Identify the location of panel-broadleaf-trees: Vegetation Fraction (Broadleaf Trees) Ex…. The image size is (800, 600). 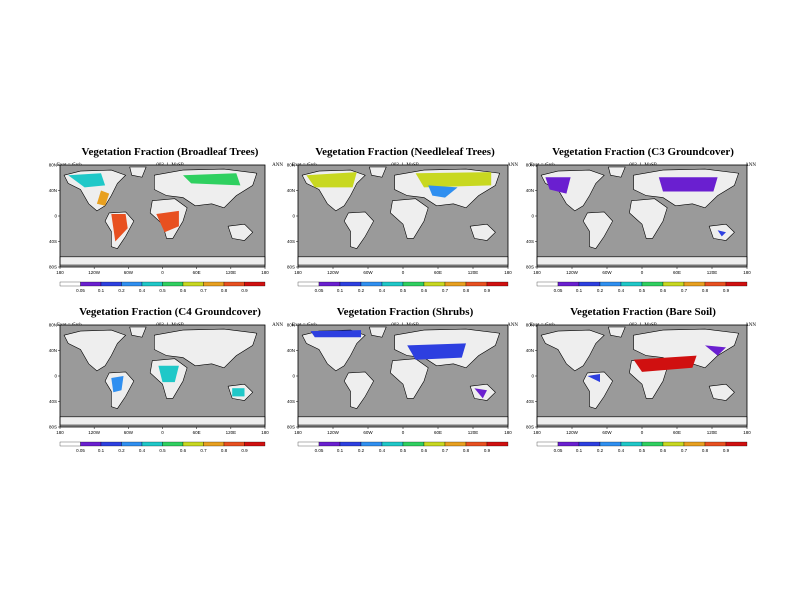
(170, 223).